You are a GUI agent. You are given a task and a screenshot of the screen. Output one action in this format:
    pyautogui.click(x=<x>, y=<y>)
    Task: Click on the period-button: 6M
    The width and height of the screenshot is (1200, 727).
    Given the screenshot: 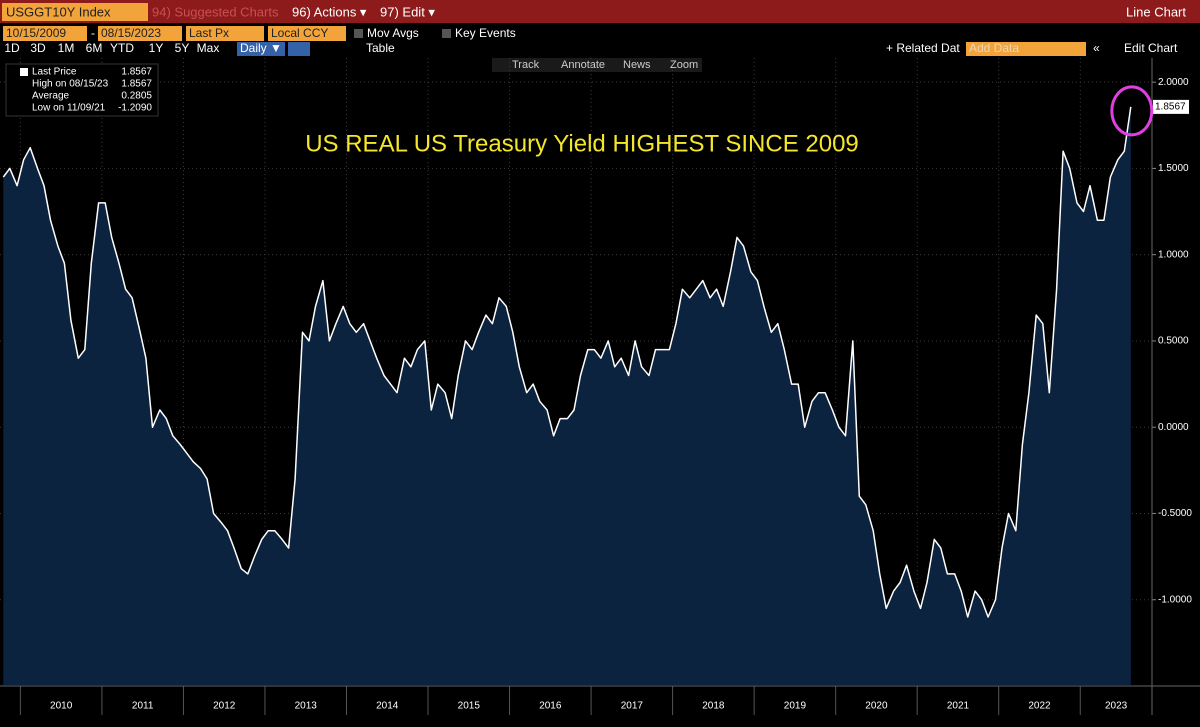 What is the action you would take?
    pyautogui.click(x=94, y=48)
    